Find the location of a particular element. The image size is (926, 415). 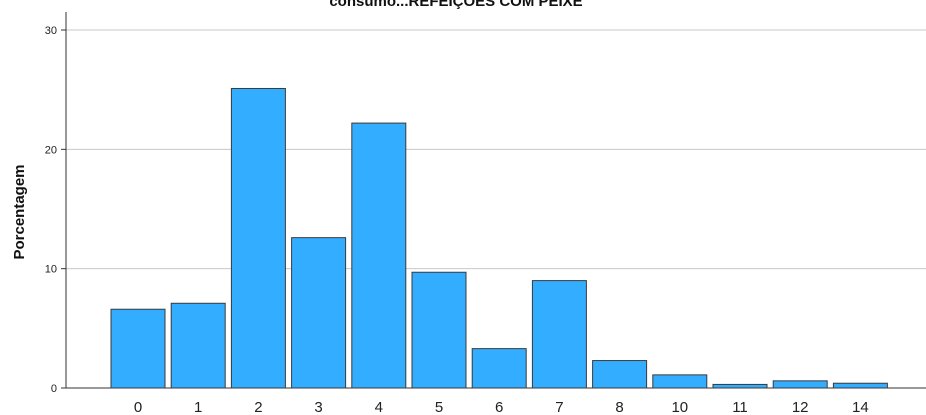

x-tick-label-14: 14 is located at coordinates (860, 407).